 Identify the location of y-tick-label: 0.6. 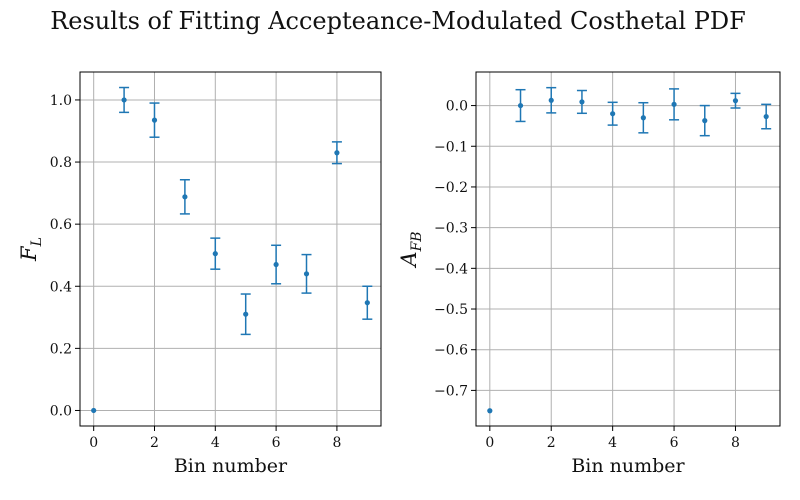
(61, 225).